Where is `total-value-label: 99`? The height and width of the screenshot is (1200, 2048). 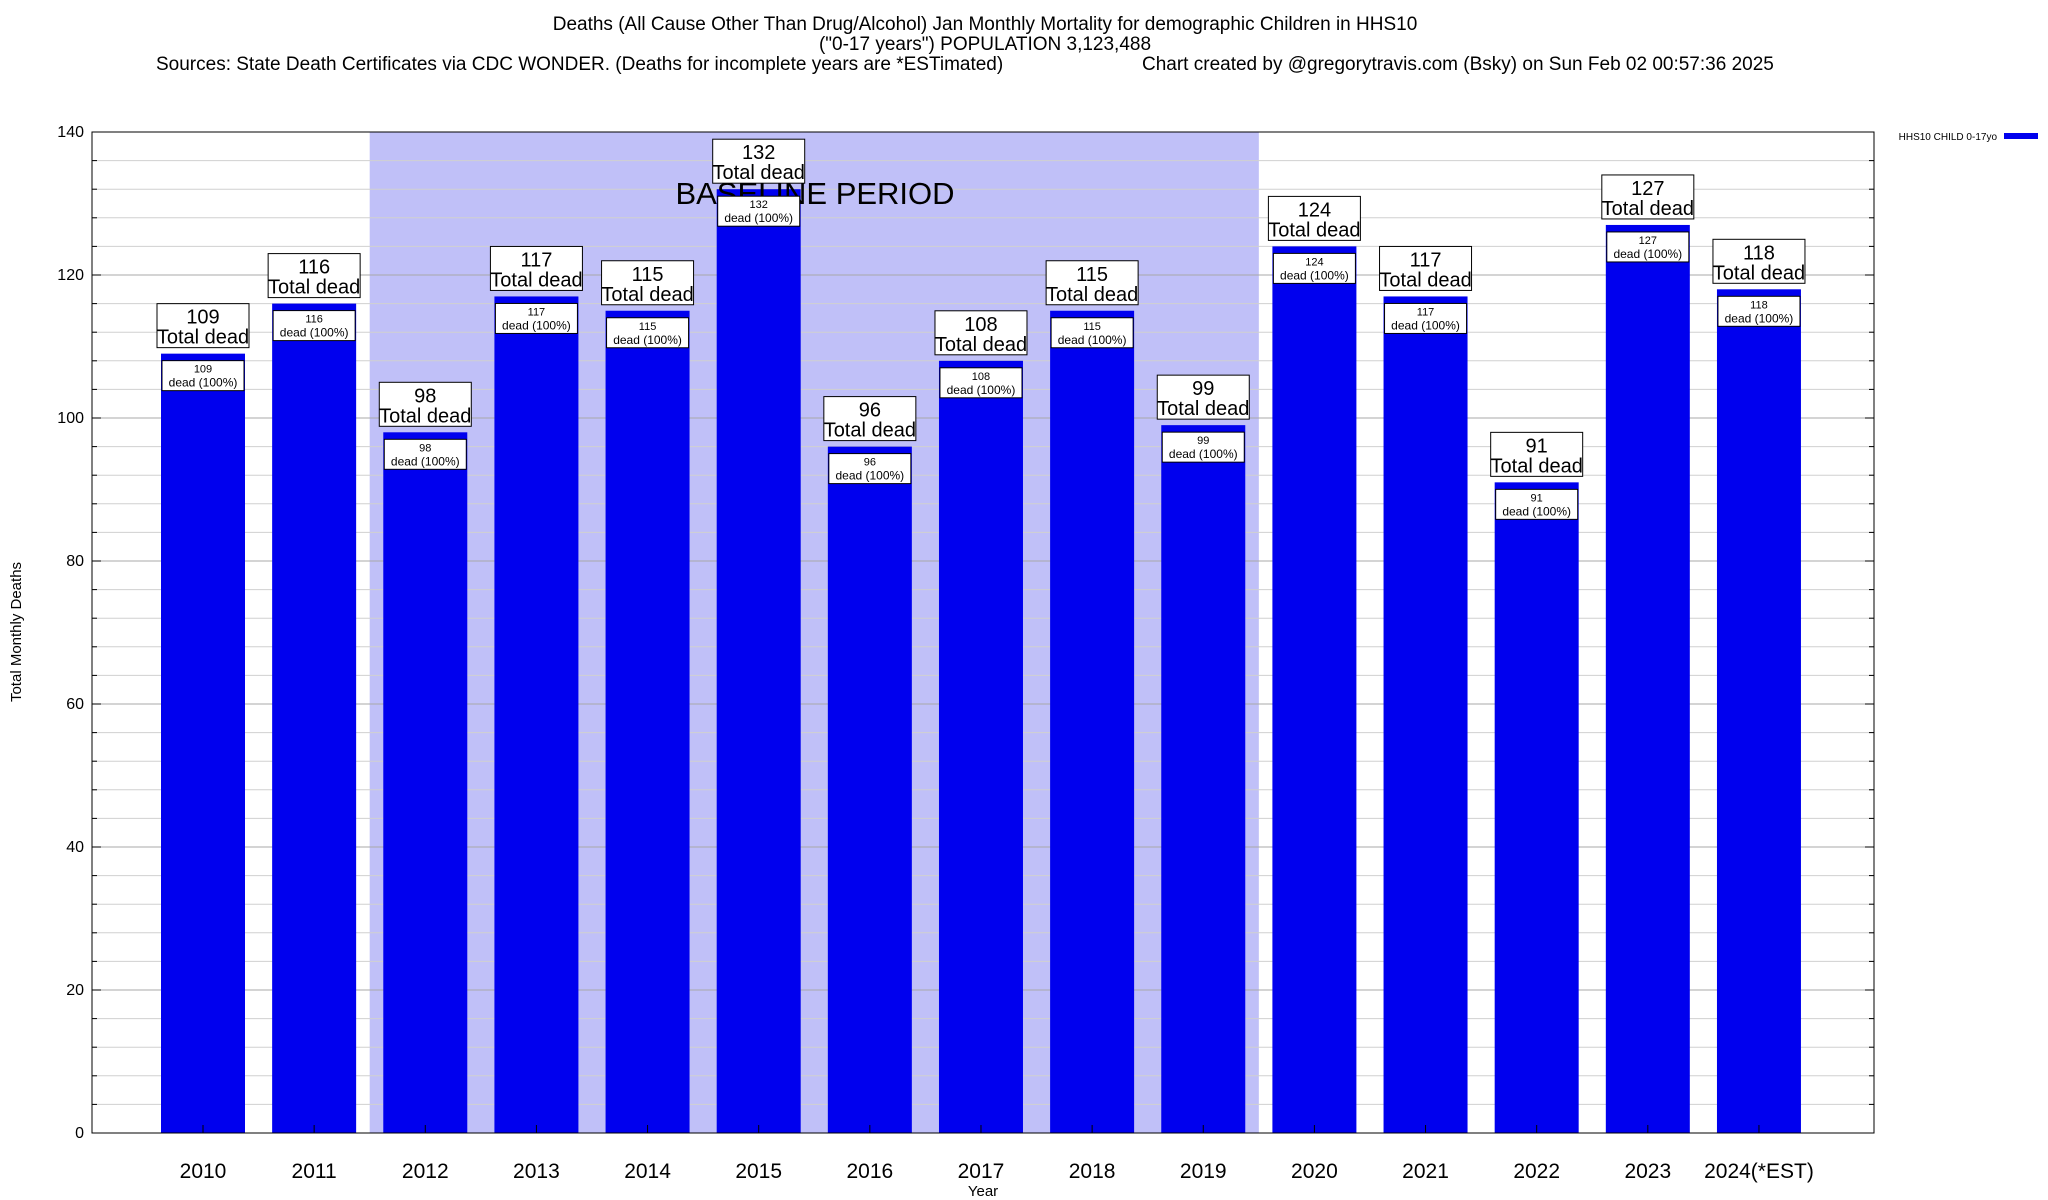 total-value-label: 99 is located at coordinates (1203, 389).